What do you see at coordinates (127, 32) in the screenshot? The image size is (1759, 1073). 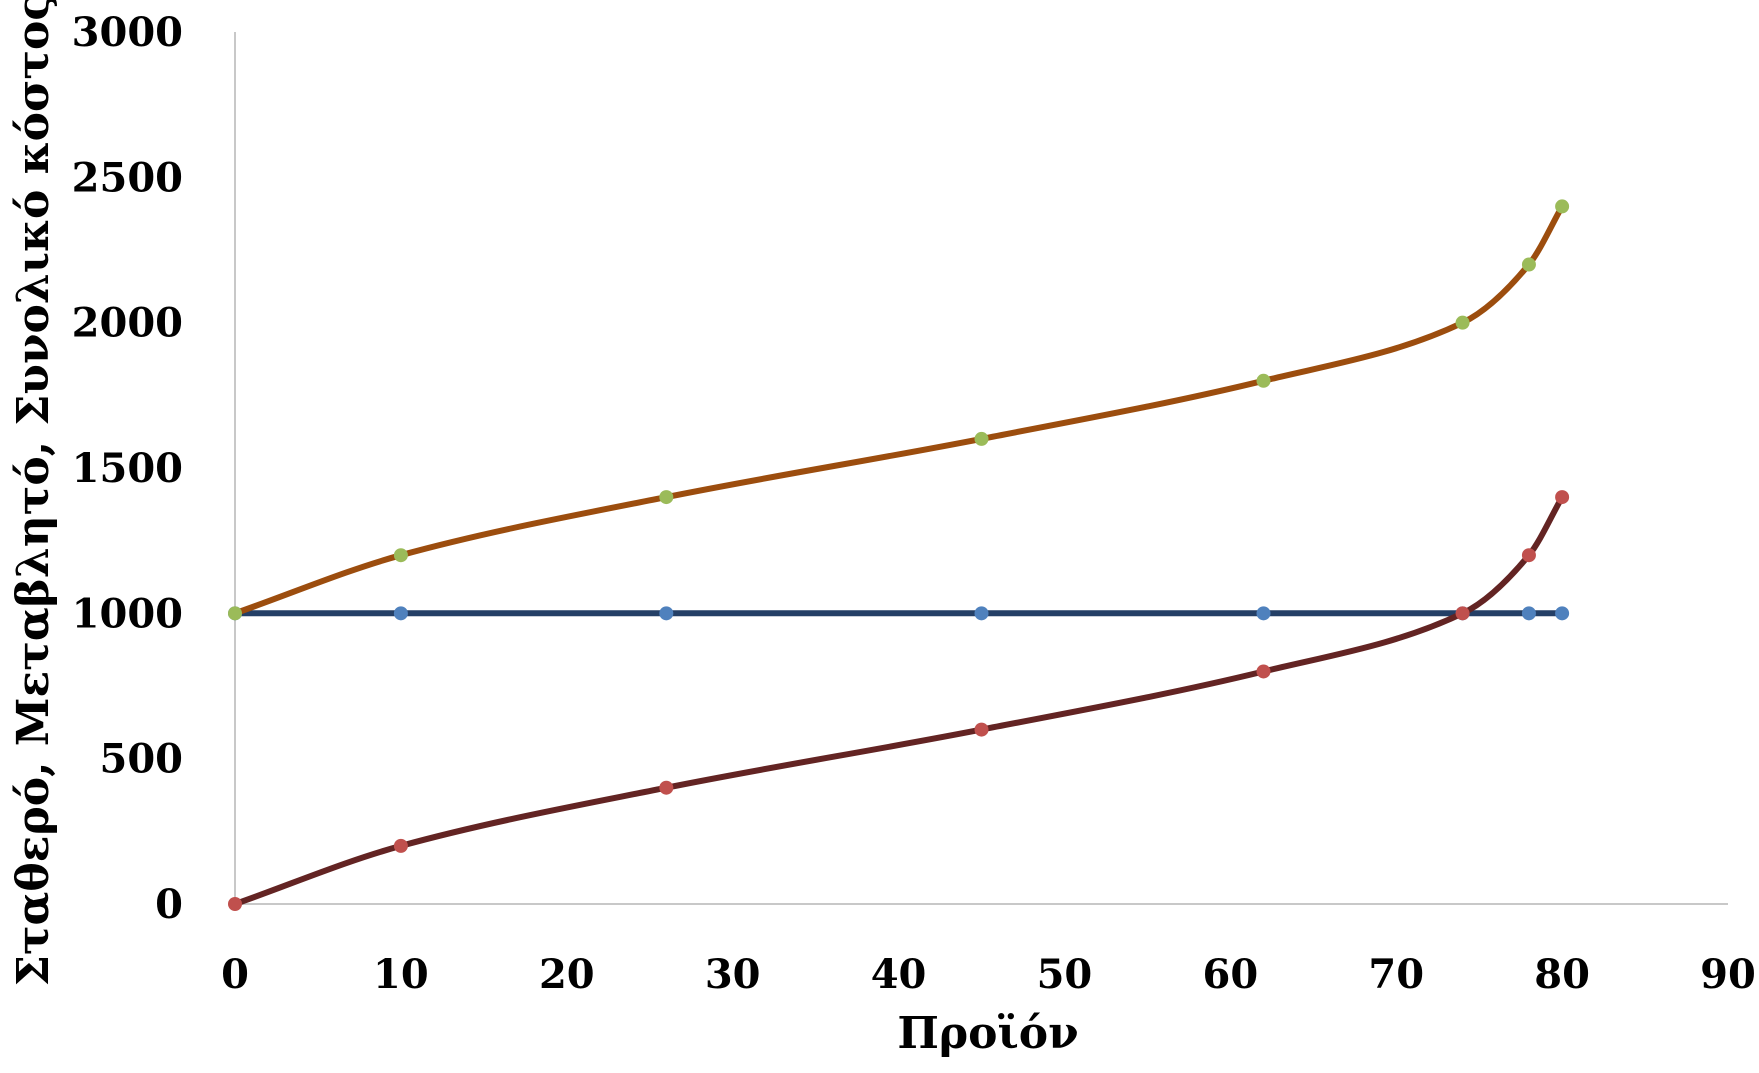 I see `y-tick-label: 3000` at bounding box center [127, 32].